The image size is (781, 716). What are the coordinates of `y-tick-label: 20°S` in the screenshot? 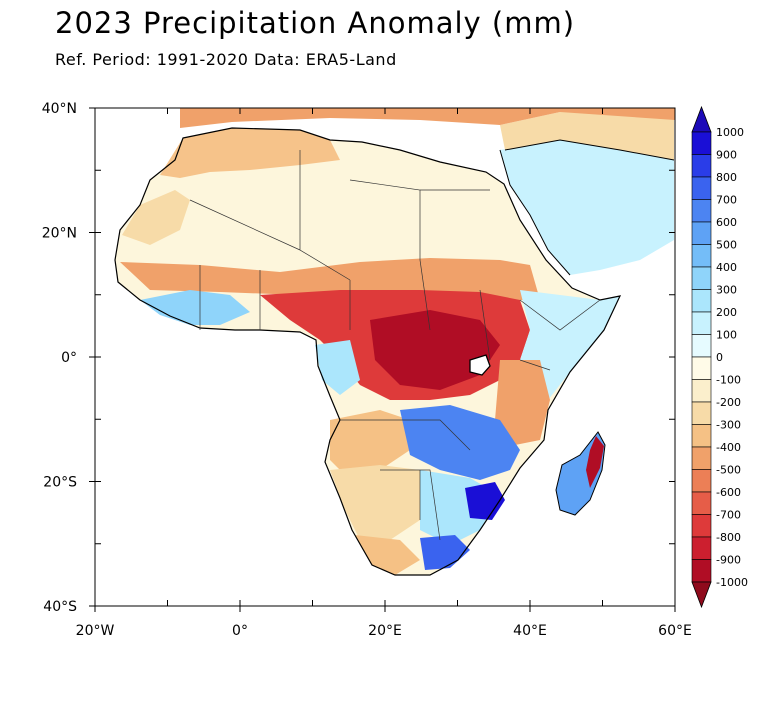 It's located at (60, 483).